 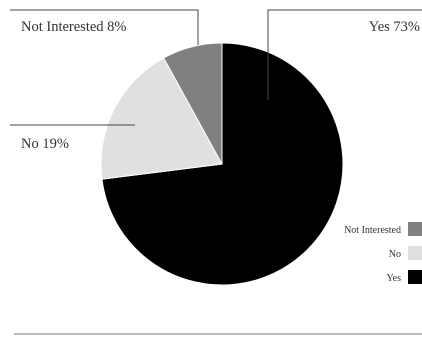 What do you see at coordinates (394, 27) in the screenshot?
I see `data-label-yes: Yes 73%` at bounding box center [394, 27].